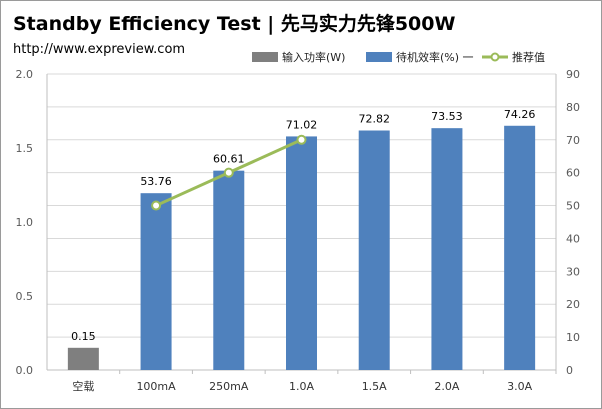  I want to click on y-left-tick-label: 0.5, so click(25, 296).